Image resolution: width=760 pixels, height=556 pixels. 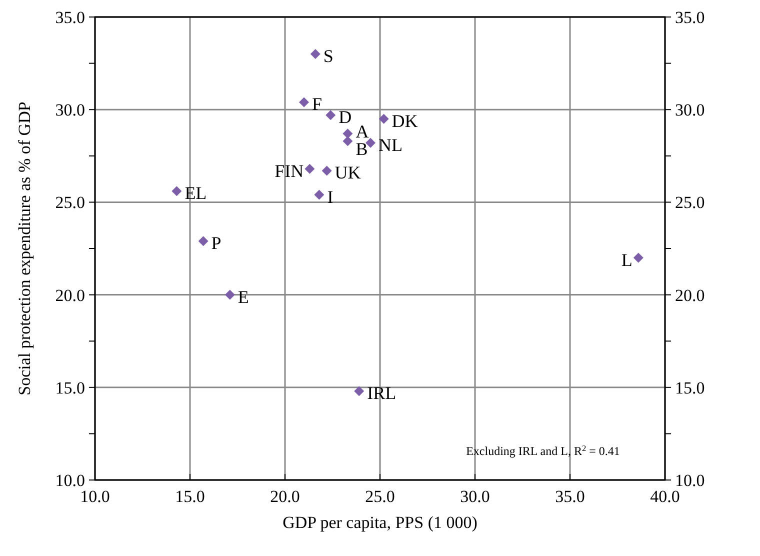 What do you see at coordinates (70, 17) in the screenshot?
I see `y-tick-label: 35.0` at bounding box center [70, 17].